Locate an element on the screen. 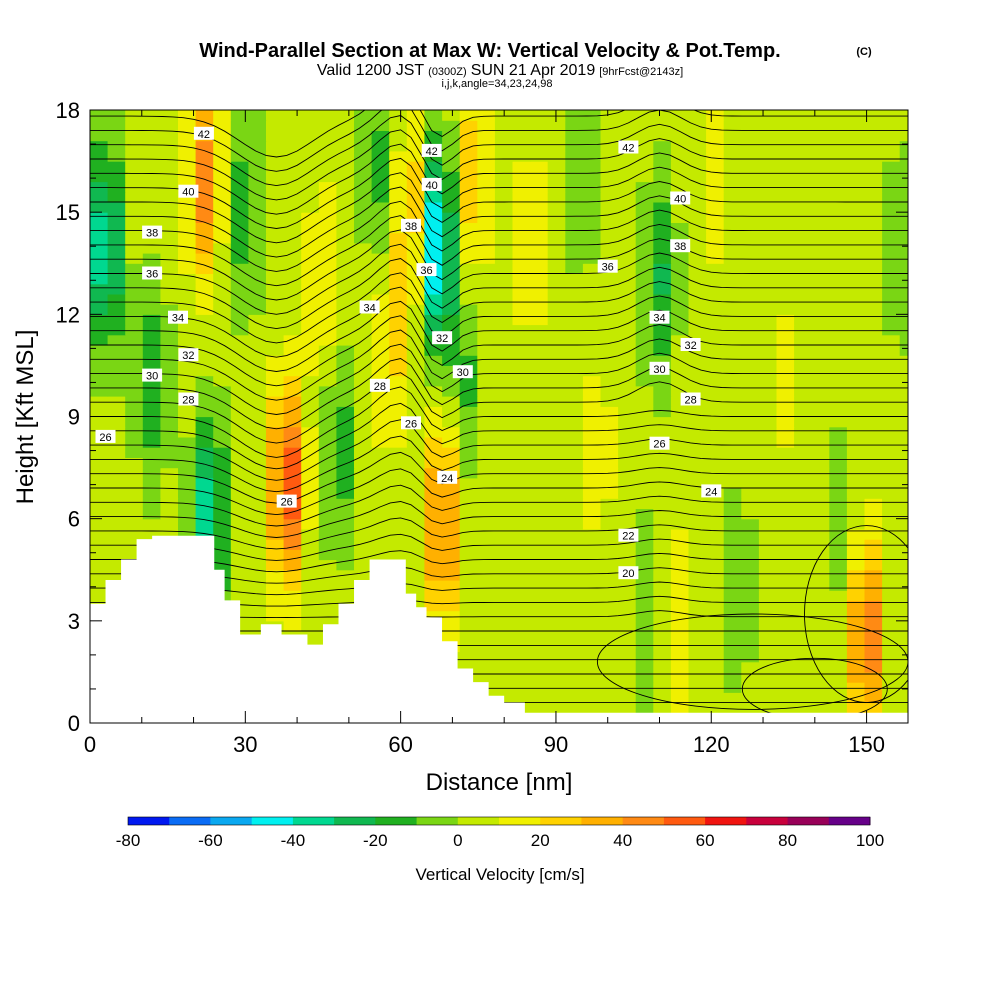 The image size is (1000, 1000). x-tick-label: 150 is located at coordinates (866, 744).